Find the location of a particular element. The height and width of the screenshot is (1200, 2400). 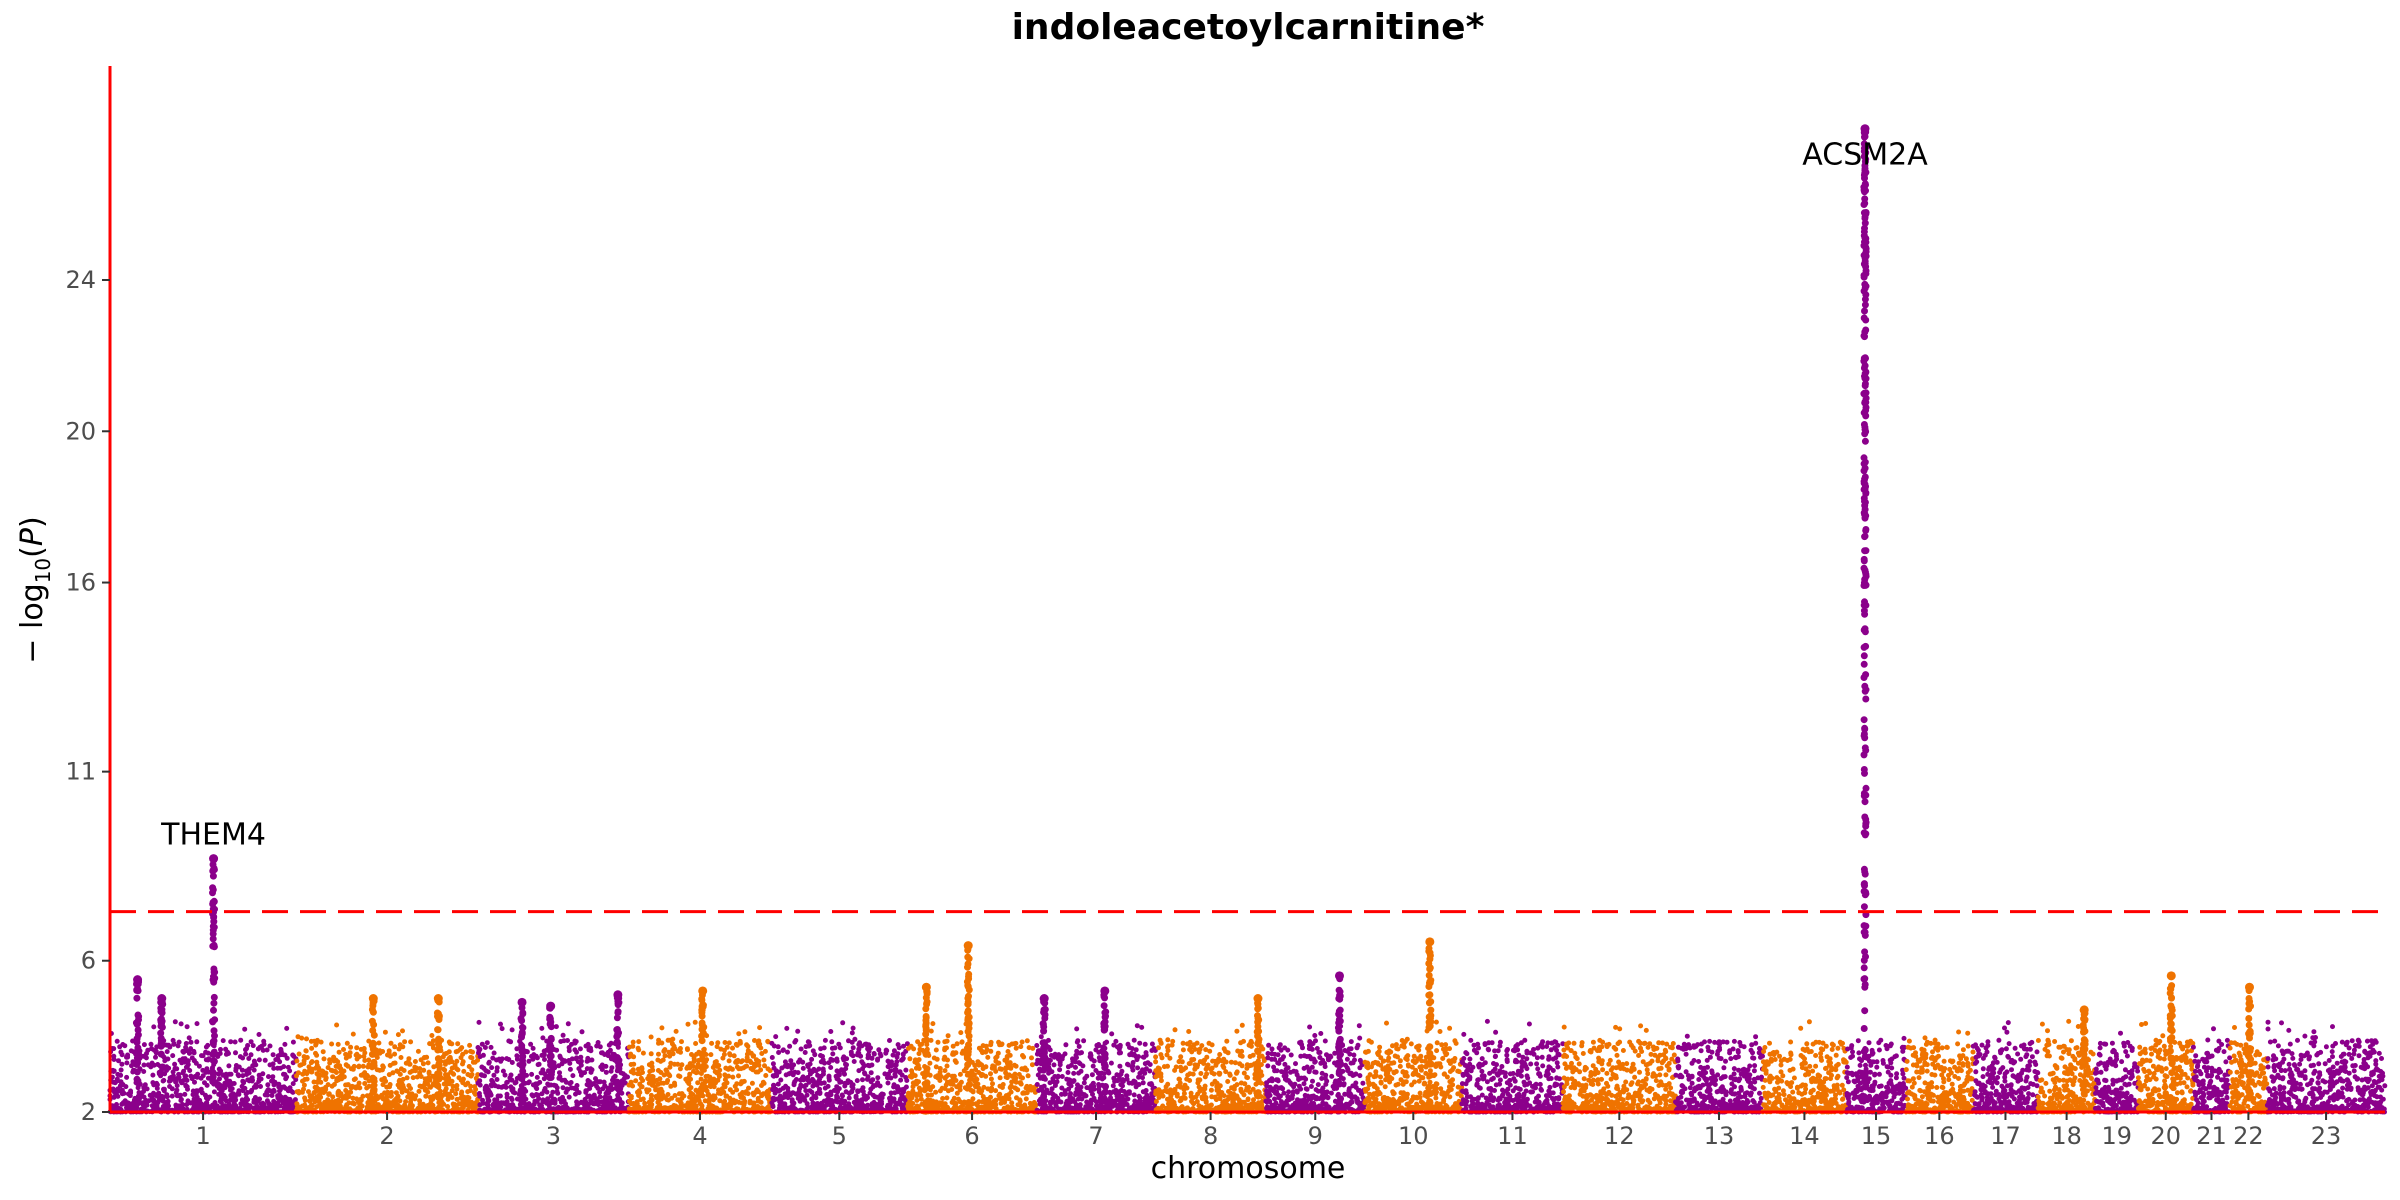

y-tick-label: 6 is located at coordinates (88, 961).